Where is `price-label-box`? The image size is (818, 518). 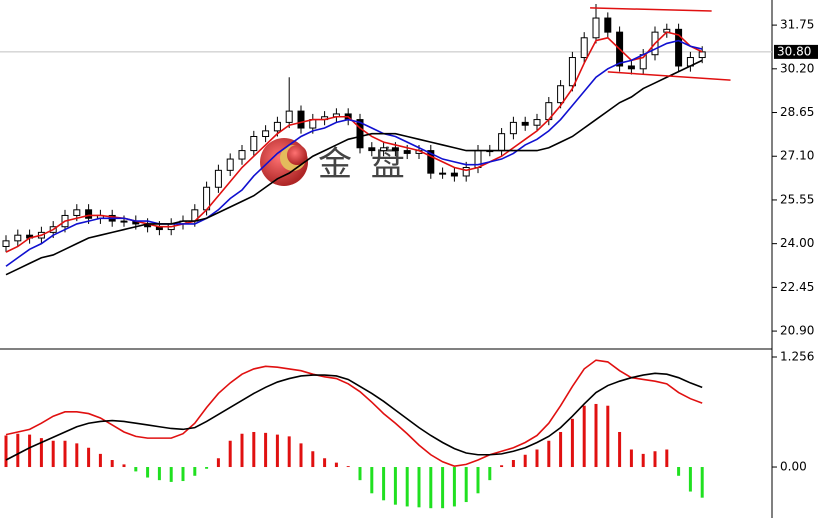
price-label-box is located at coordinates (796, 51).